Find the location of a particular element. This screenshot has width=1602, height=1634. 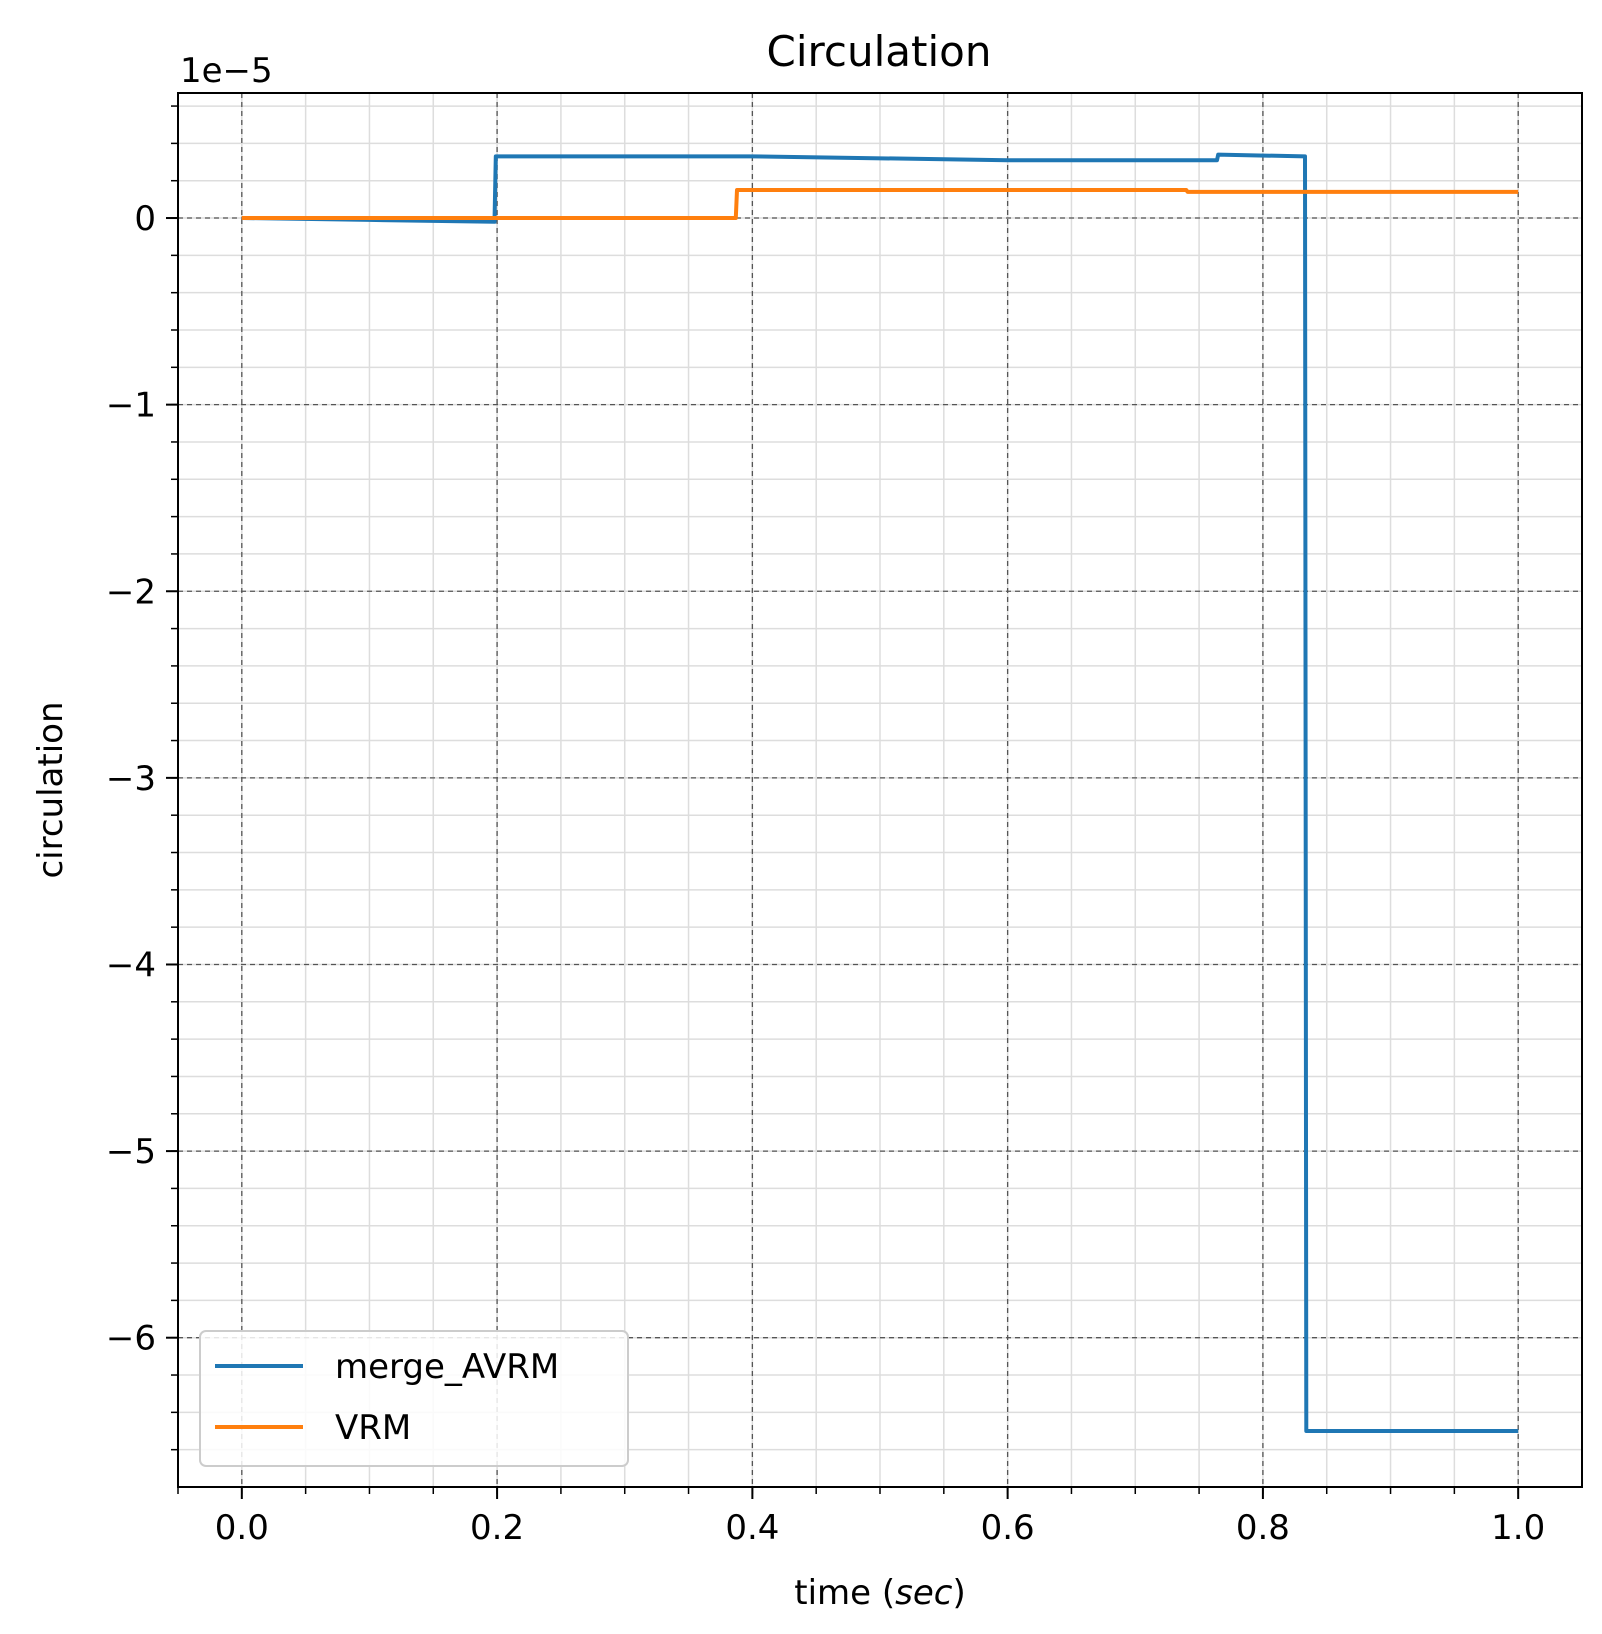

x-tick-label: 0.0 is located at coordinates (242, 1528).